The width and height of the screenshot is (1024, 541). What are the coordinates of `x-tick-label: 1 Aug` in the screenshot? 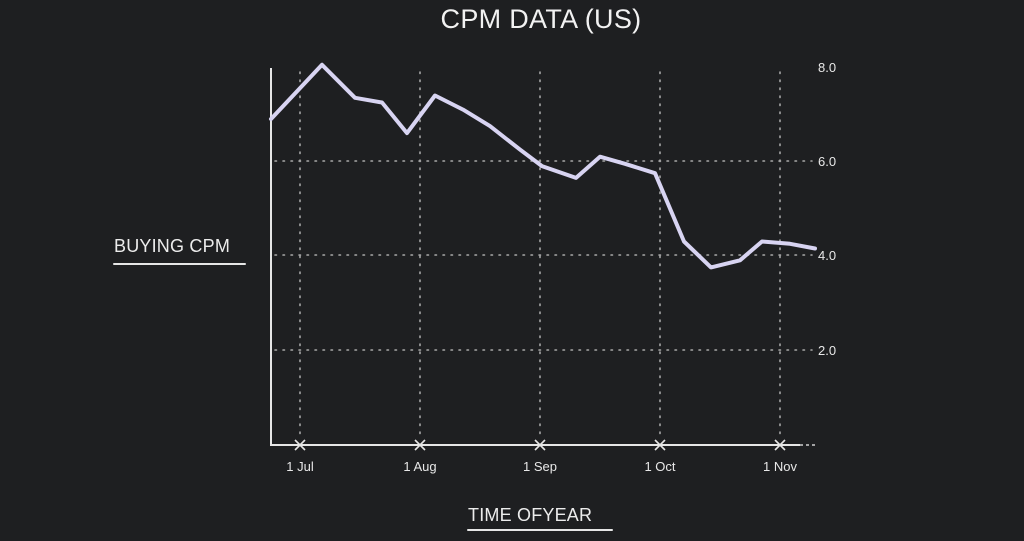 It's located at (419, 466).